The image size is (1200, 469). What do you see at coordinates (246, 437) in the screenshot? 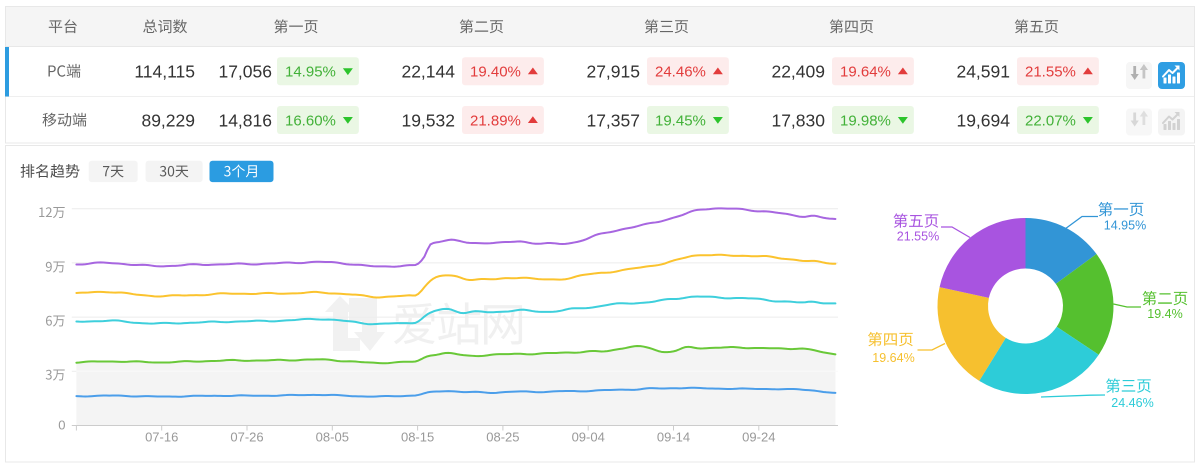
I see `svg-text: 07-26` at bounding box center [246, 437].